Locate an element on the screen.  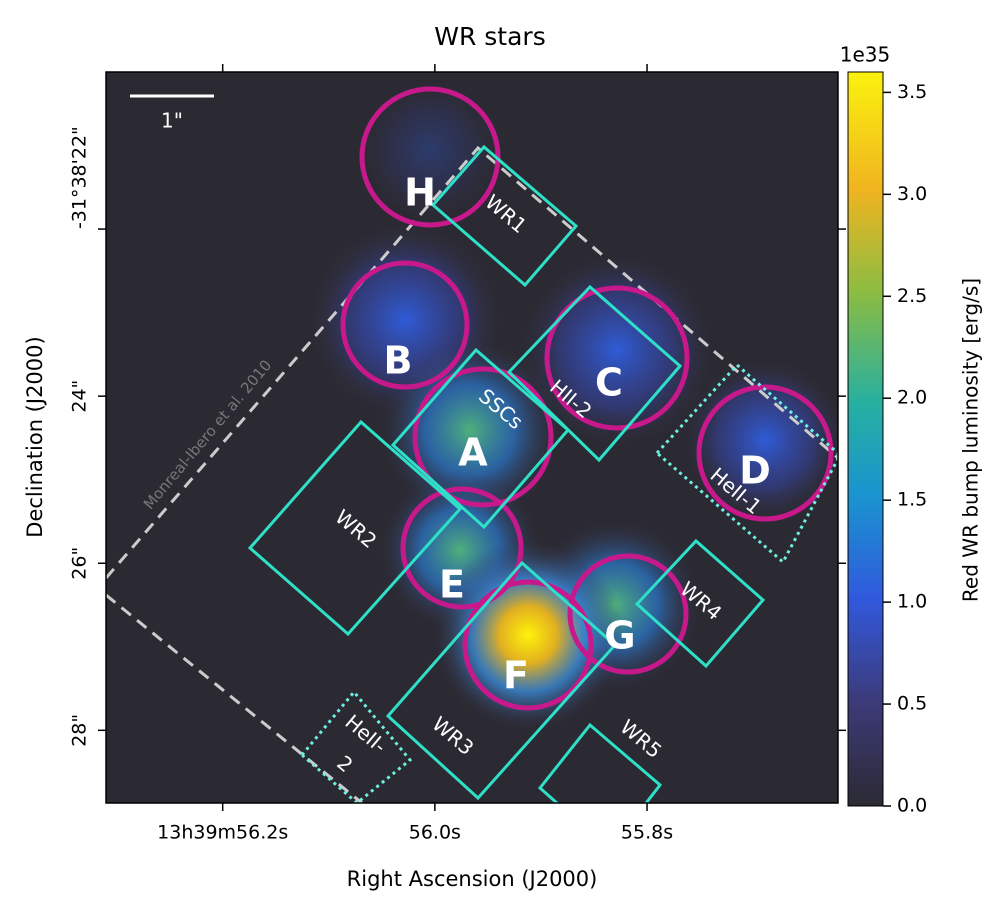
colorbar-tick-label: 3.0 is located at coordinates (912, 194).